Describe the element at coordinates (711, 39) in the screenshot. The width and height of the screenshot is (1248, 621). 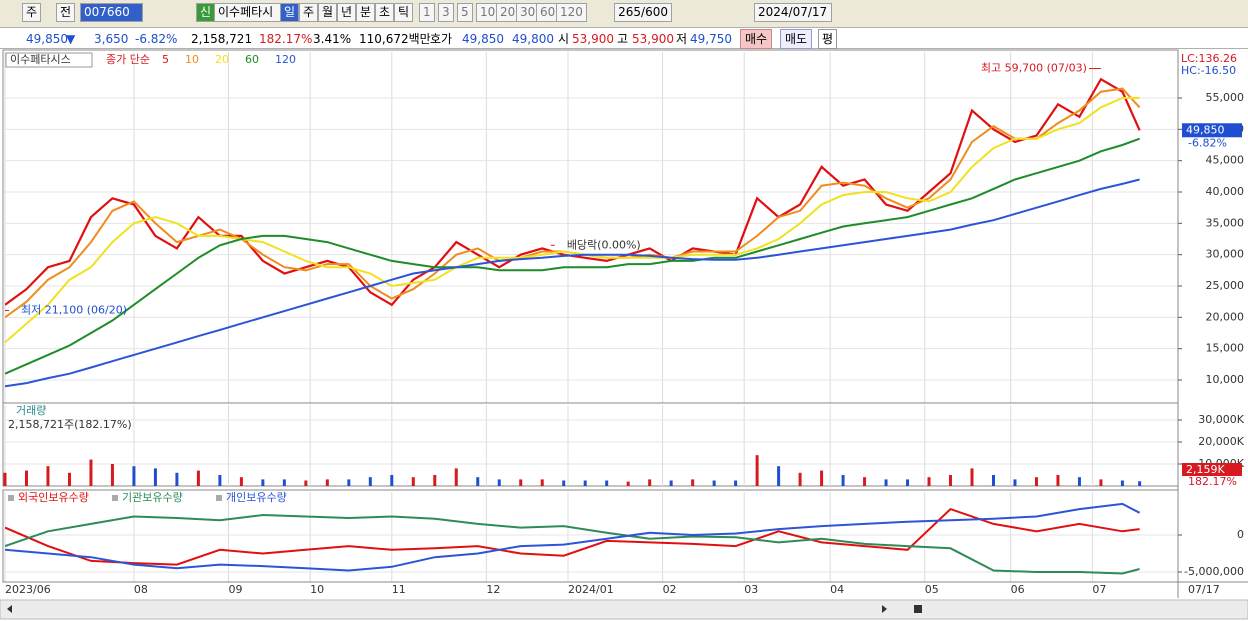
I see `low: 49,750` at that location.